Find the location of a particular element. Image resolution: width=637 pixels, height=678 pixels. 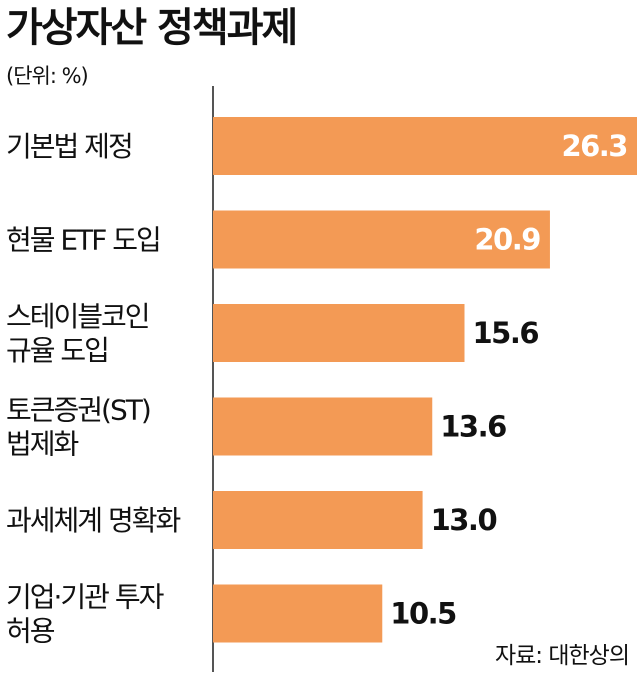

value-label-1: 20.9 is located at coordinates (507, 240).